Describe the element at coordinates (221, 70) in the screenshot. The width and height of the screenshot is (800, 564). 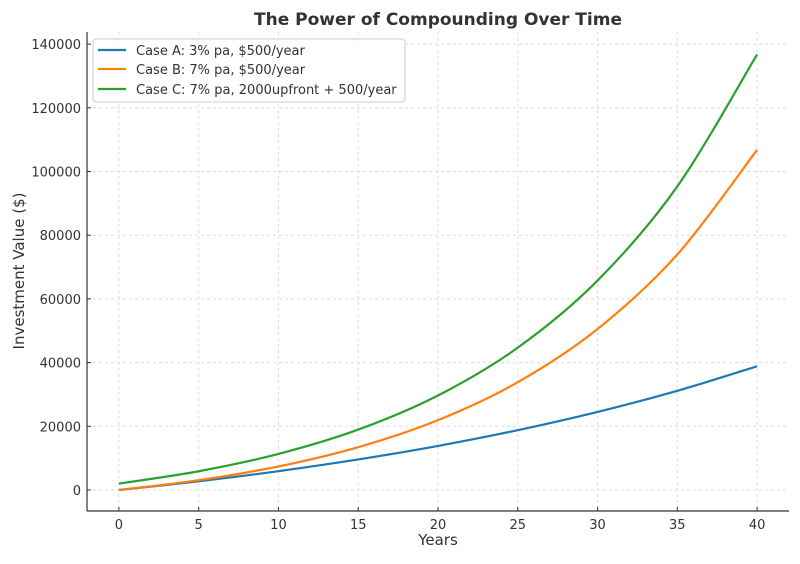
I see `legend-label-b: Case B: 7% pa, $500/year` at that location.